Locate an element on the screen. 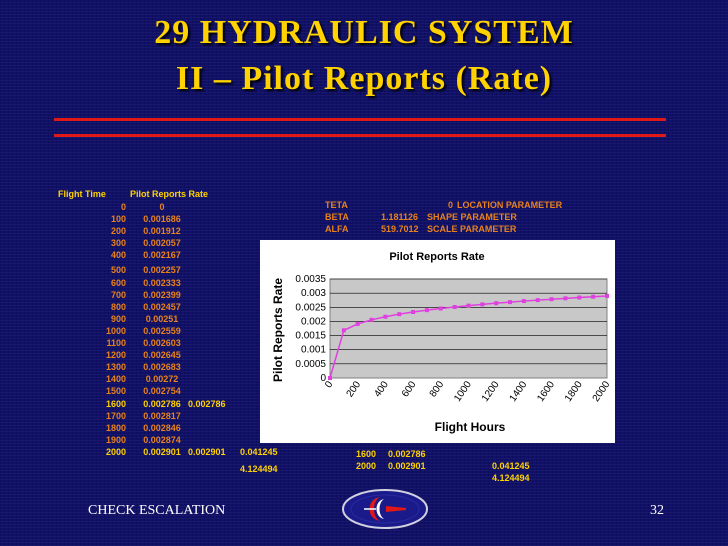  flight-time-cell: 400 is located at coordinates (118, 255).